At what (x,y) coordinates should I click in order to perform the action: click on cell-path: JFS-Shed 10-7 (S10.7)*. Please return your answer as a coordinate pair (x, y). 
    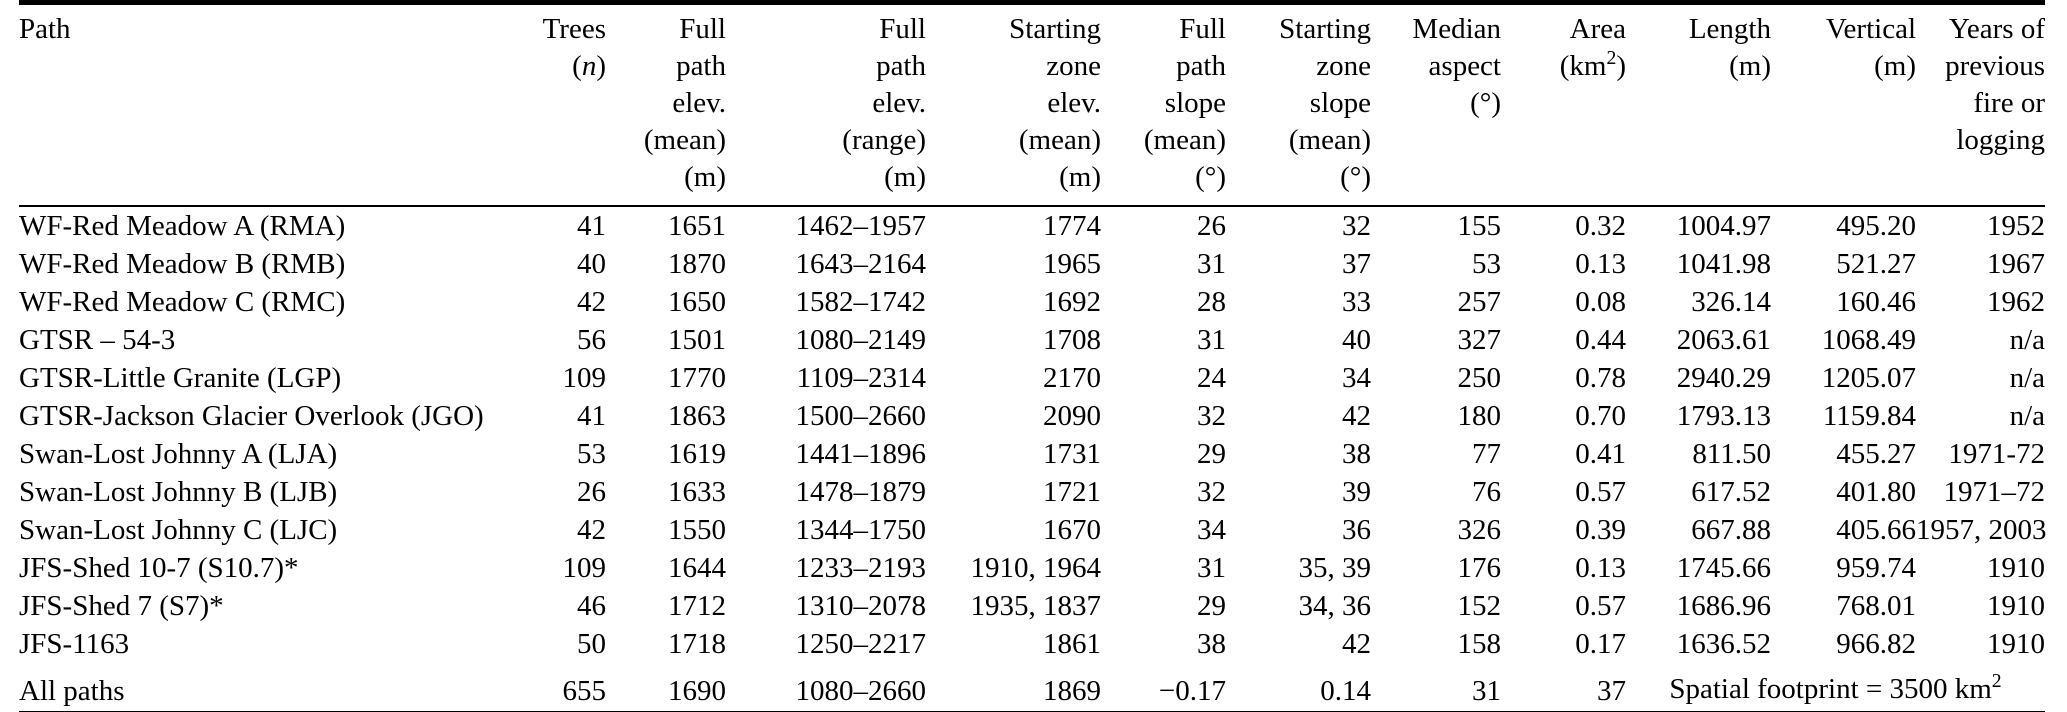
    Looking at the image, I should click on (159, 568).